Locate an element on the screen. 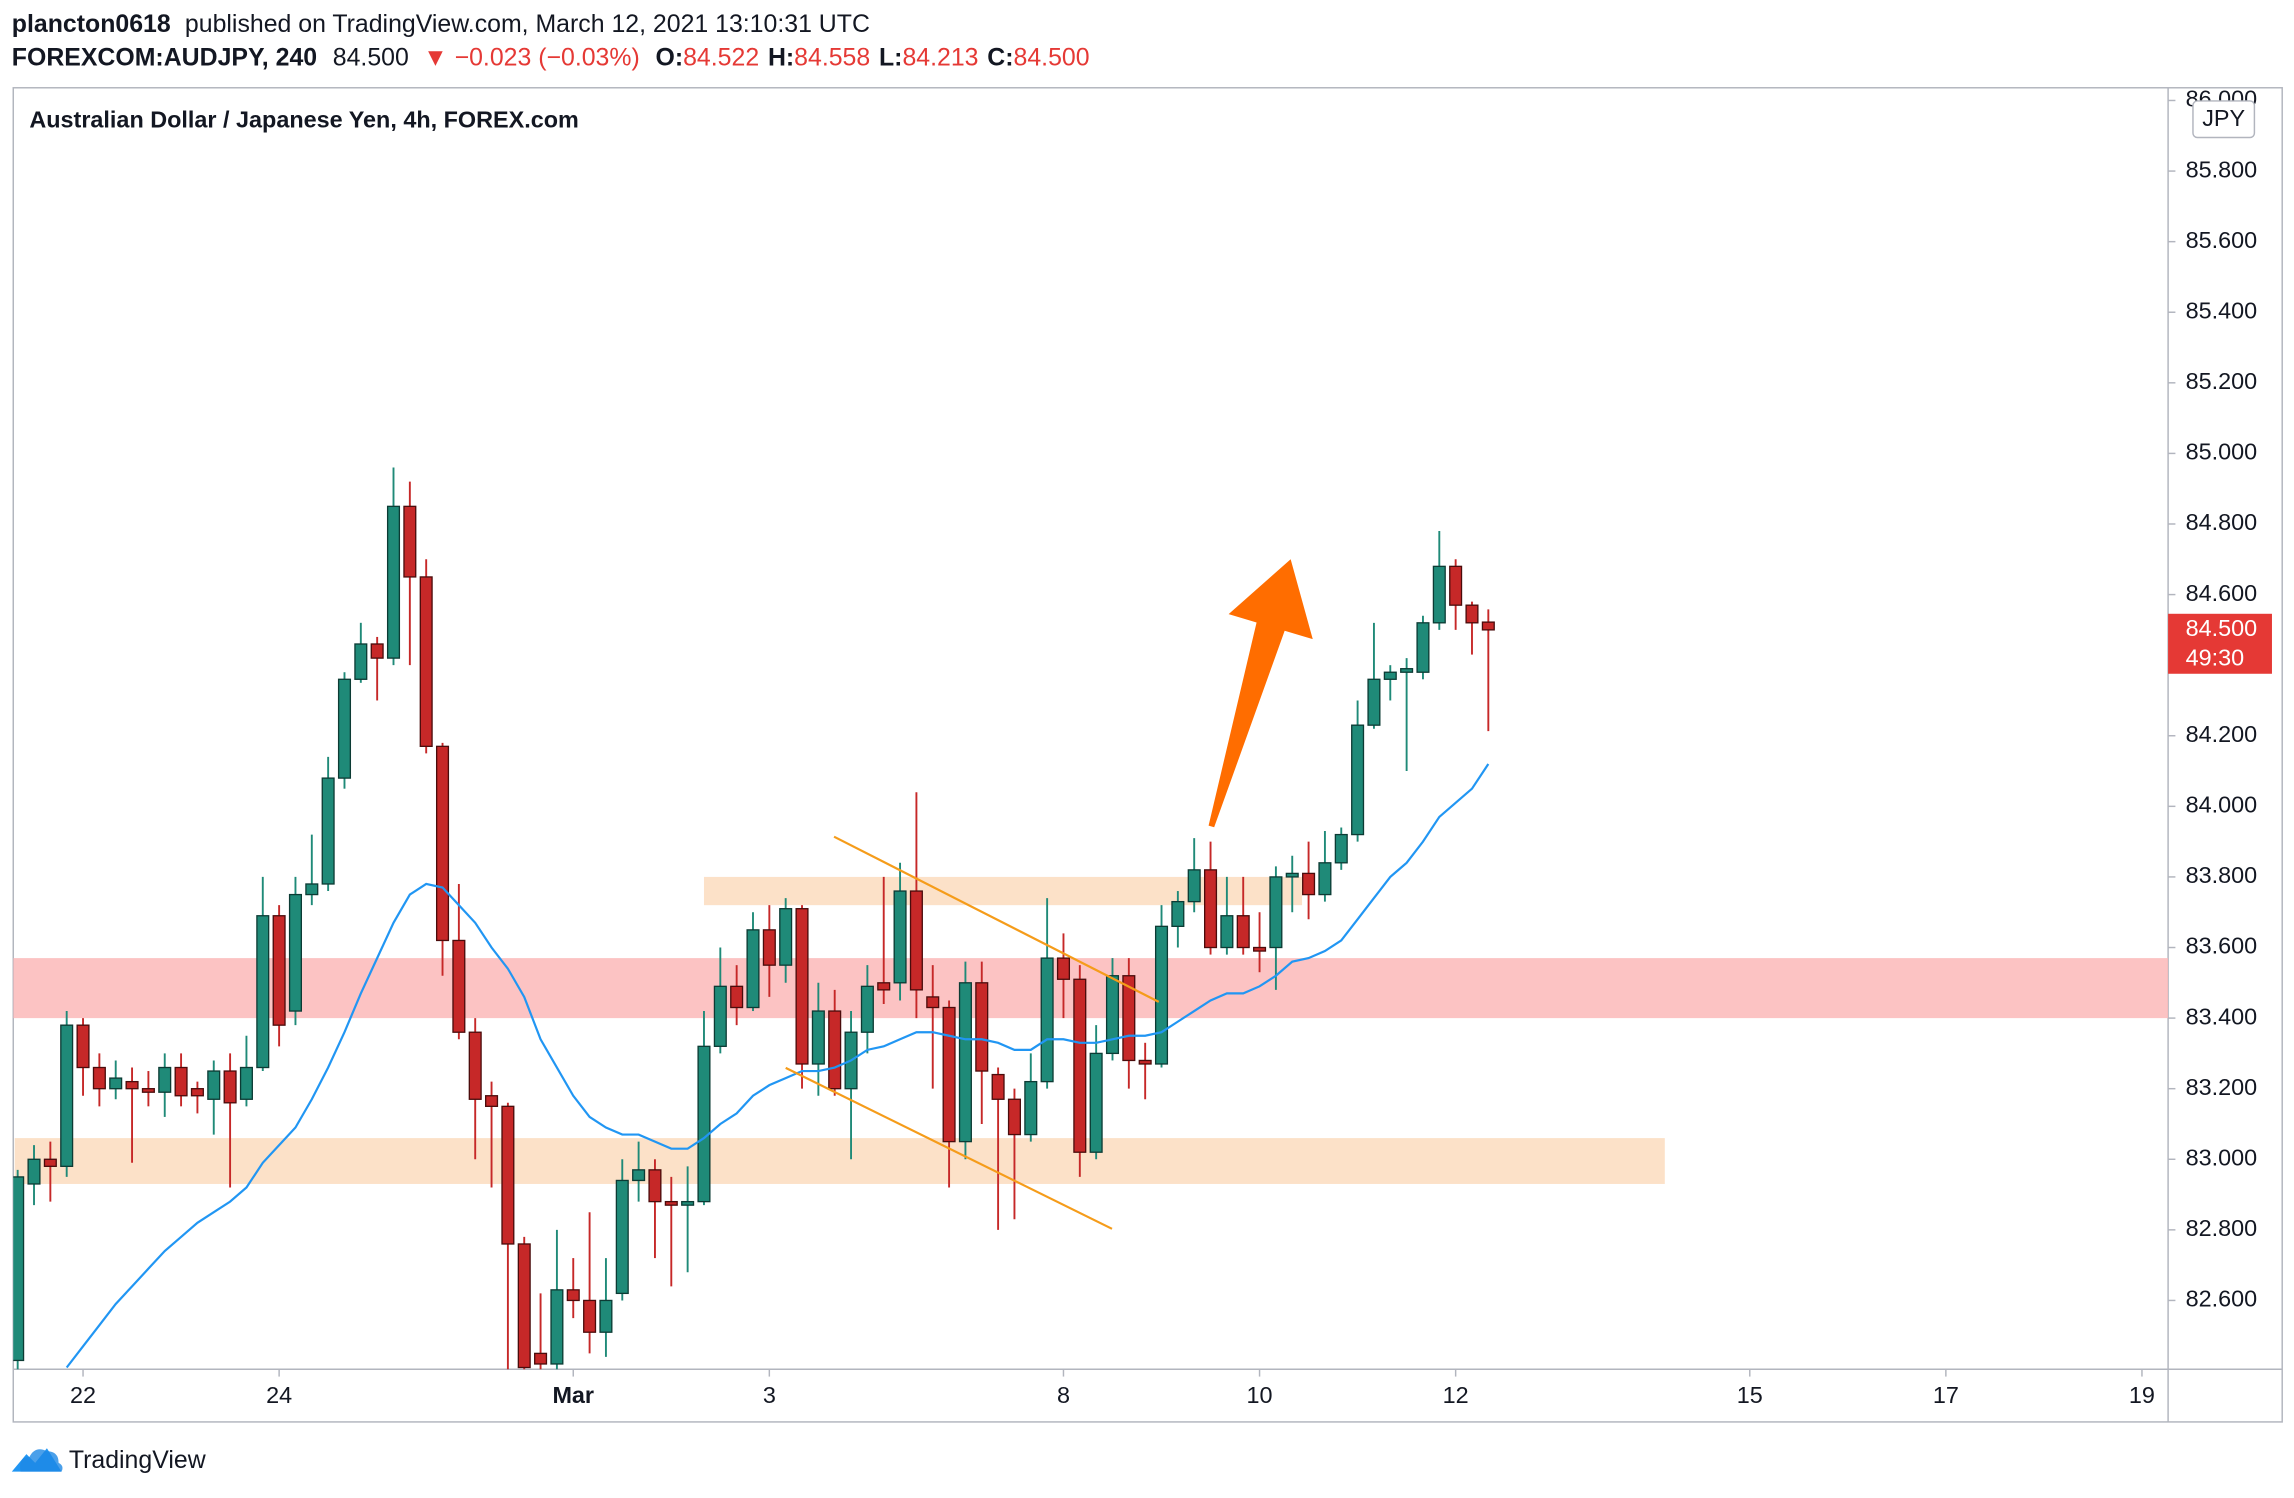  x-tick-label: 19 is located at coordinates (2142, 1395).